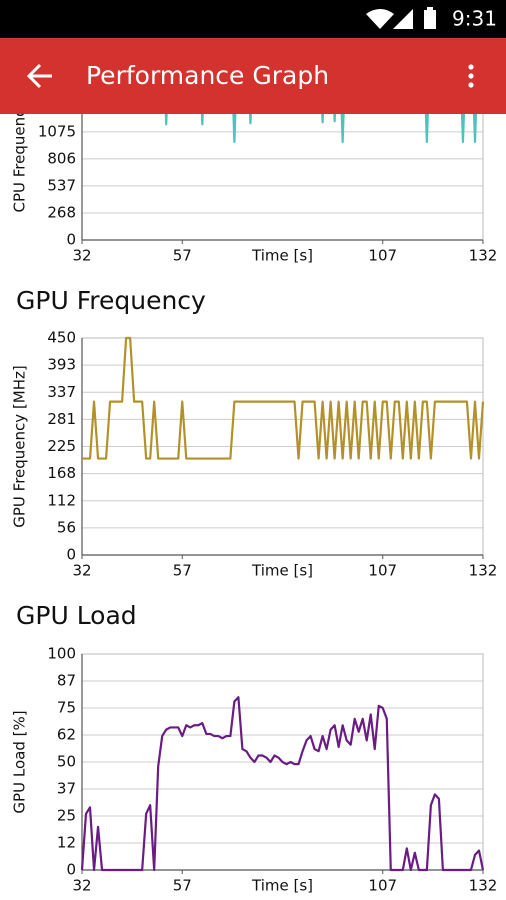 The width and height of the screenshot is (506, 900). I want to click on app-title: Performance Graph, so click(207, 75).